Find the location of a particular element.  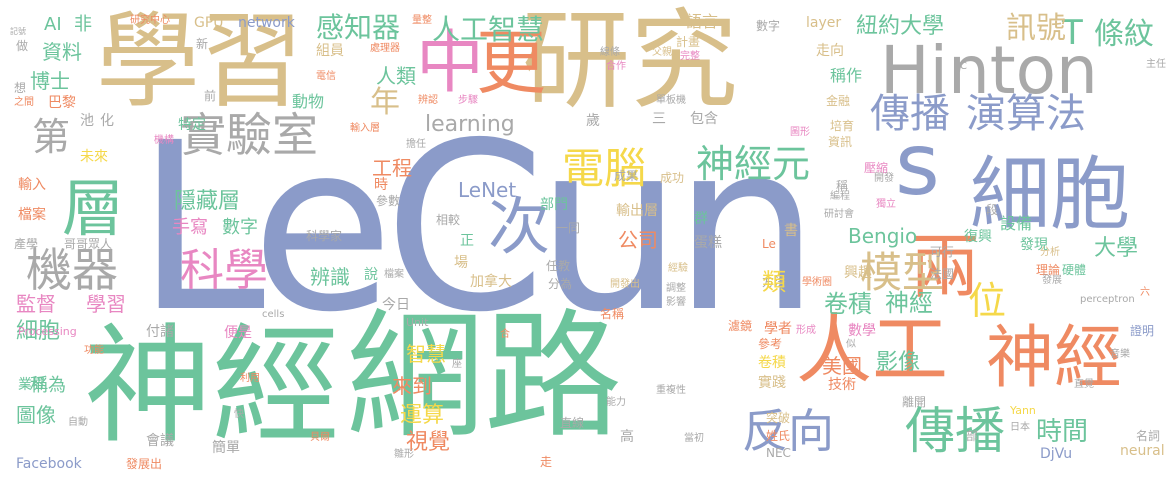

cloud-word: 美國 is located at coordinates (842, 366).